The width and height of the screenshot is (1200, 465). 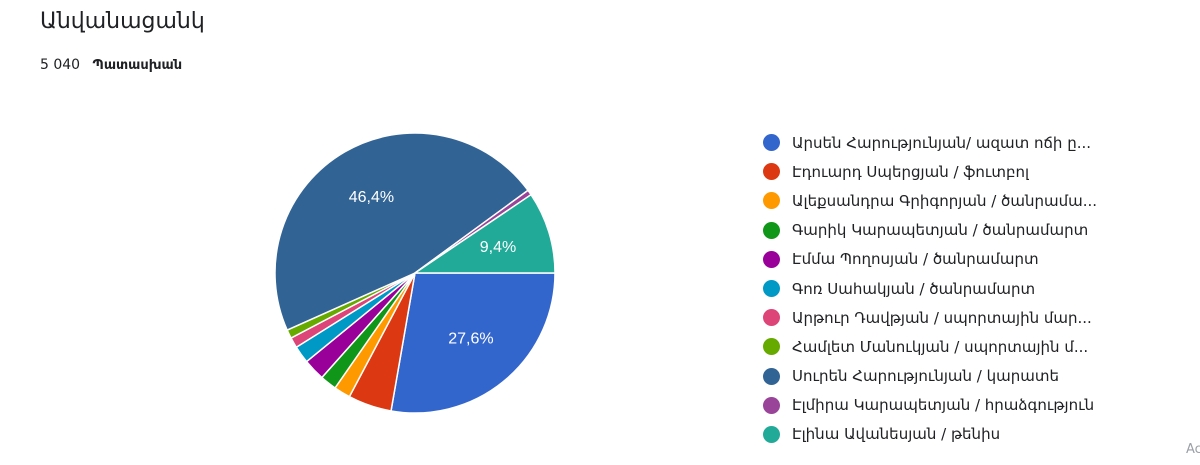 I want to click on legend-item: Գոռ Սահակյան / ծանրամարտ, so click(x=953, y=288).